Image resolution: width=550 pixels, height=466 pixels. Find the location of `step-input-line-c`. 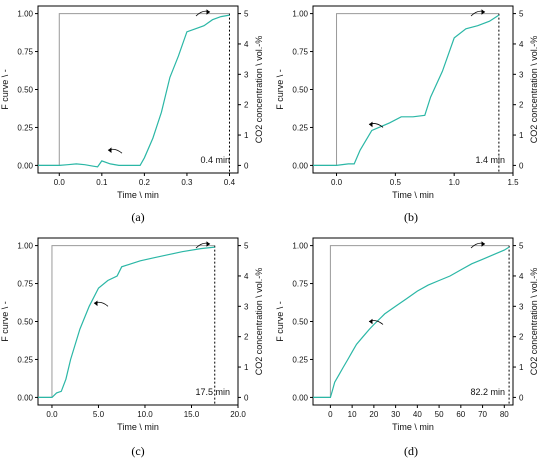

step-input-line-c is located at coordinates (126, 321).